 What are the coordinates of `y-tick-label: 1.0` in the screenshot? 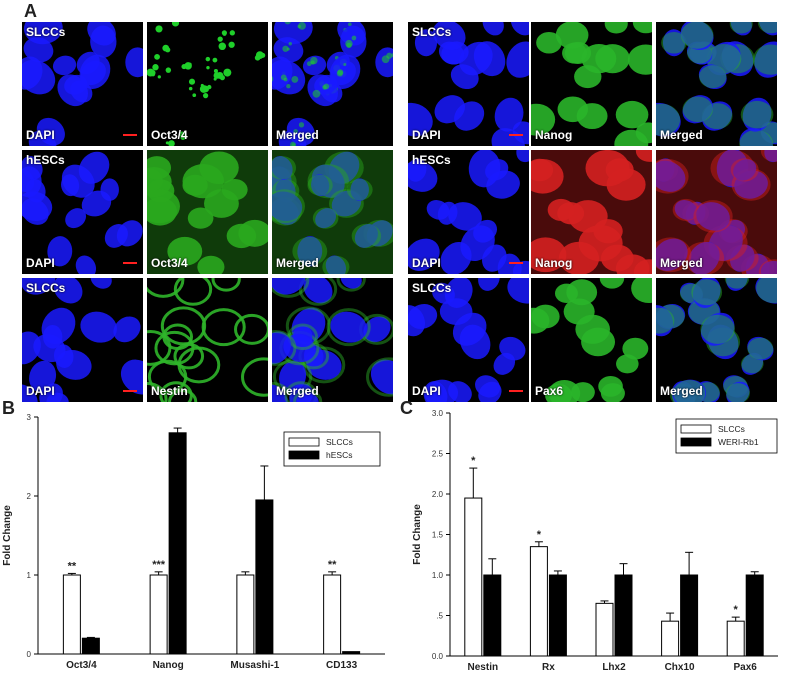 It's located at (438, 575).